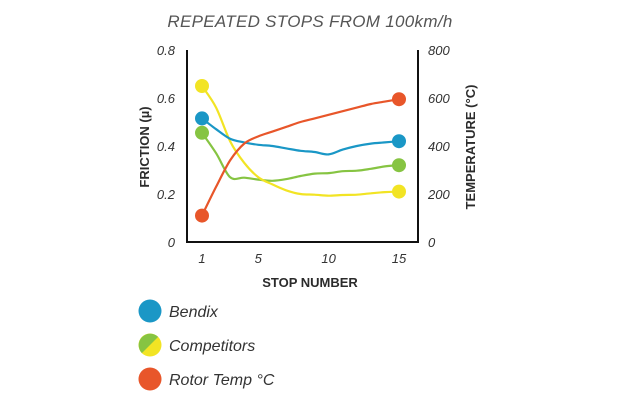  I want to click on x-tick-label: 15, so click(399, 258).